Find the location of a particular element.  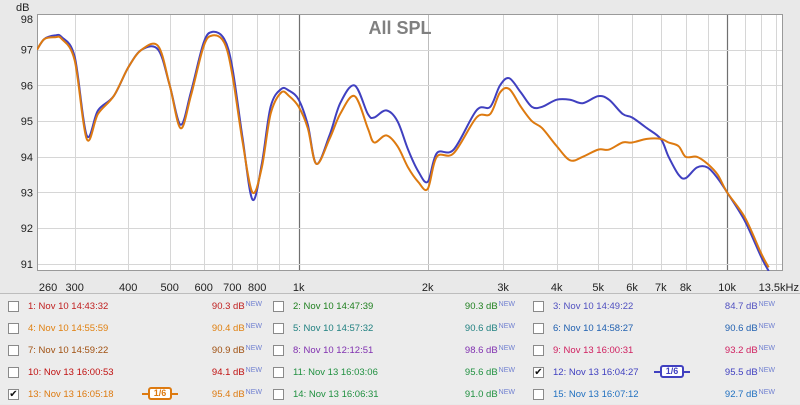

y-tick-label: 93 is located at coordinates (27, 193).